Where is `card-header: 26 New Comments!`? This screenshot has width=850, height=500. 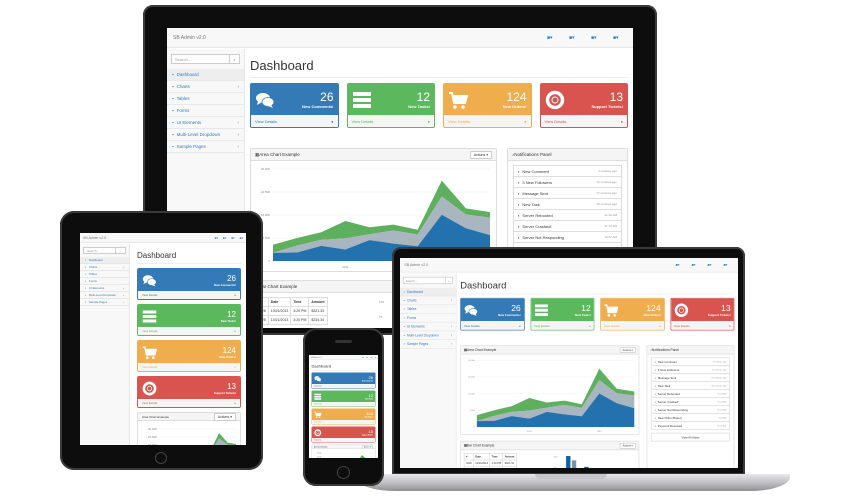 card-header: 26 New Comments! is located at coordinates (189, 280).